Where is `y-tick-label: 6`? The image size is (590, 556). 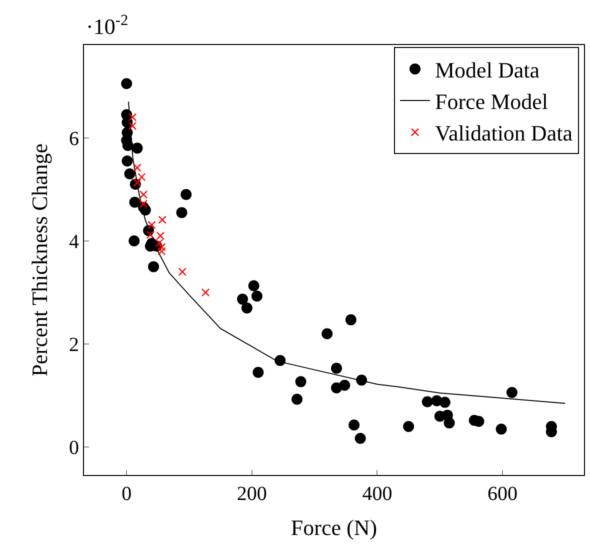 y-tick-label: 6 is located at coordinates (74, 139).